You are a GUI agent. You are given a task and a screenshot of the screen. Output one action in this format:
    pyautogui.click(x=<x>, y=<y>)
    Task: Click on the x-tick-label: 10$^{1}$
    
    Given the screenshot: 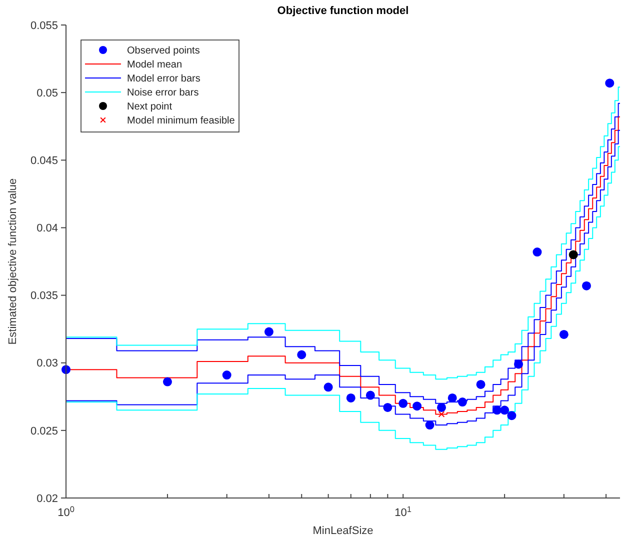 What is the action you would take?
    pyautogui.click(x=403, y=511)
    